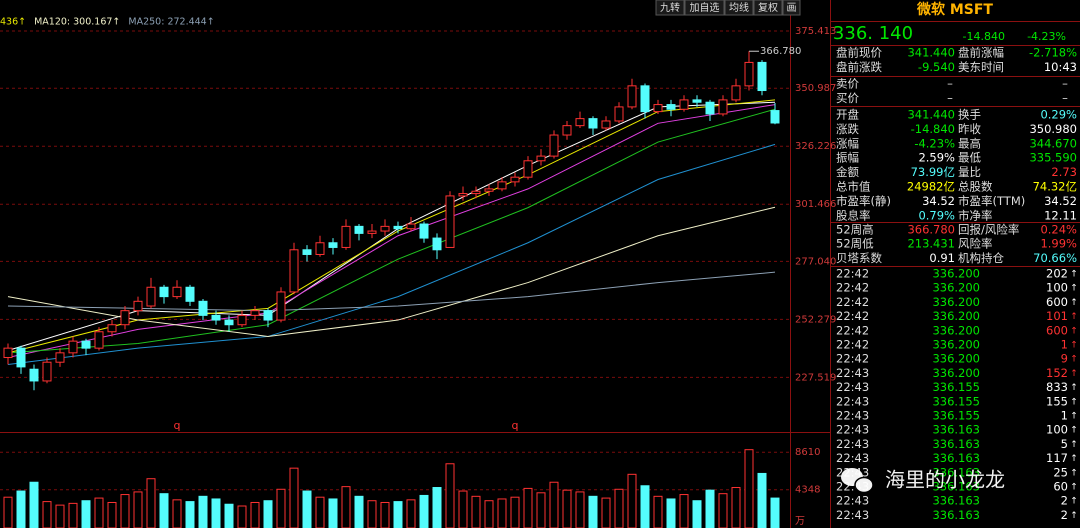 The image size is (1080, 528). I want to click on stat-value: 2.59%, so click(936, 158).